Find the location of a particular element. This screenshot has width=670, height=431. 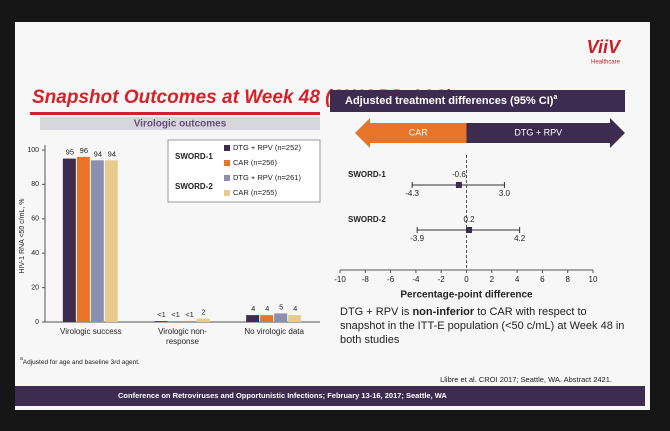

panel-title-text: Adjusted treatment differences (95% CI) is located at coordinates (449, 101).